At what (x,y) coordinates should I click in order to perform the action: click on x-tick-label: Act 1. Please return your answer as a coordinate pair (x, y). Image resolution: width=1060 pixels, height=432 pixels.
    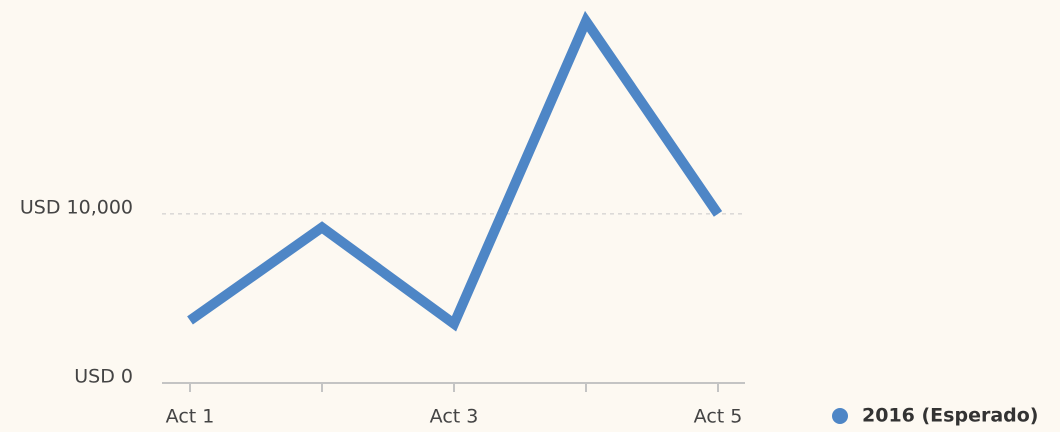
    Looking at the image, I should click on (190, 417).